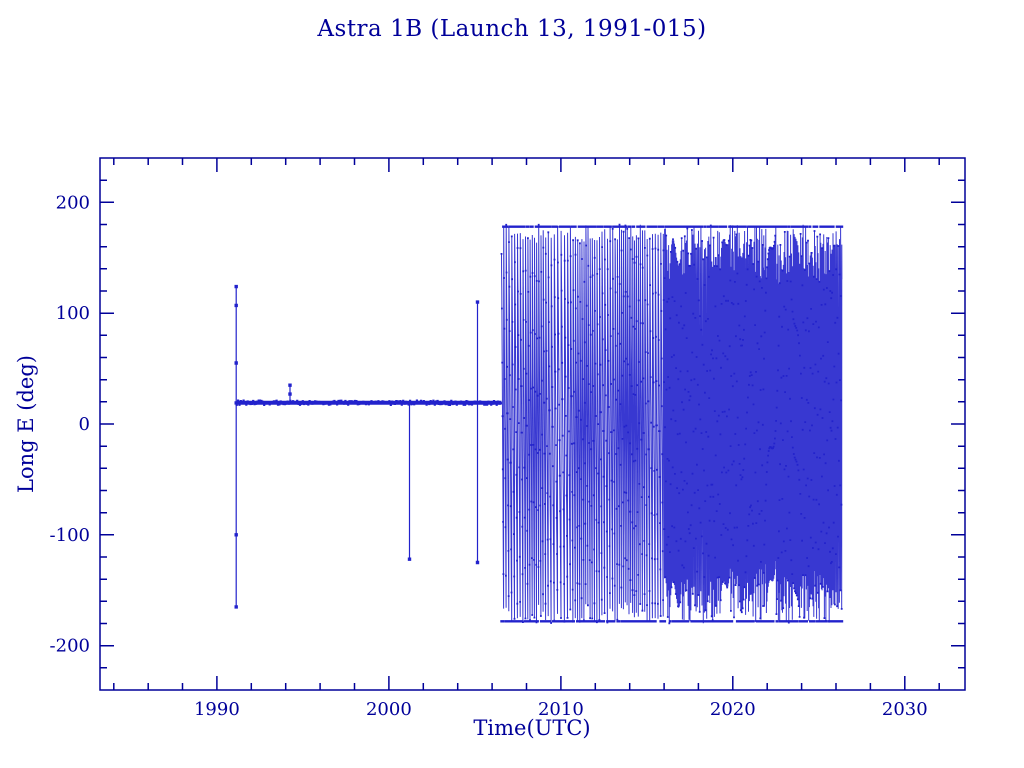  What do you see at coordinates (73, 313) in the screenshot?
I see `y-tick-label: 100` at bounding box center [73, 313].